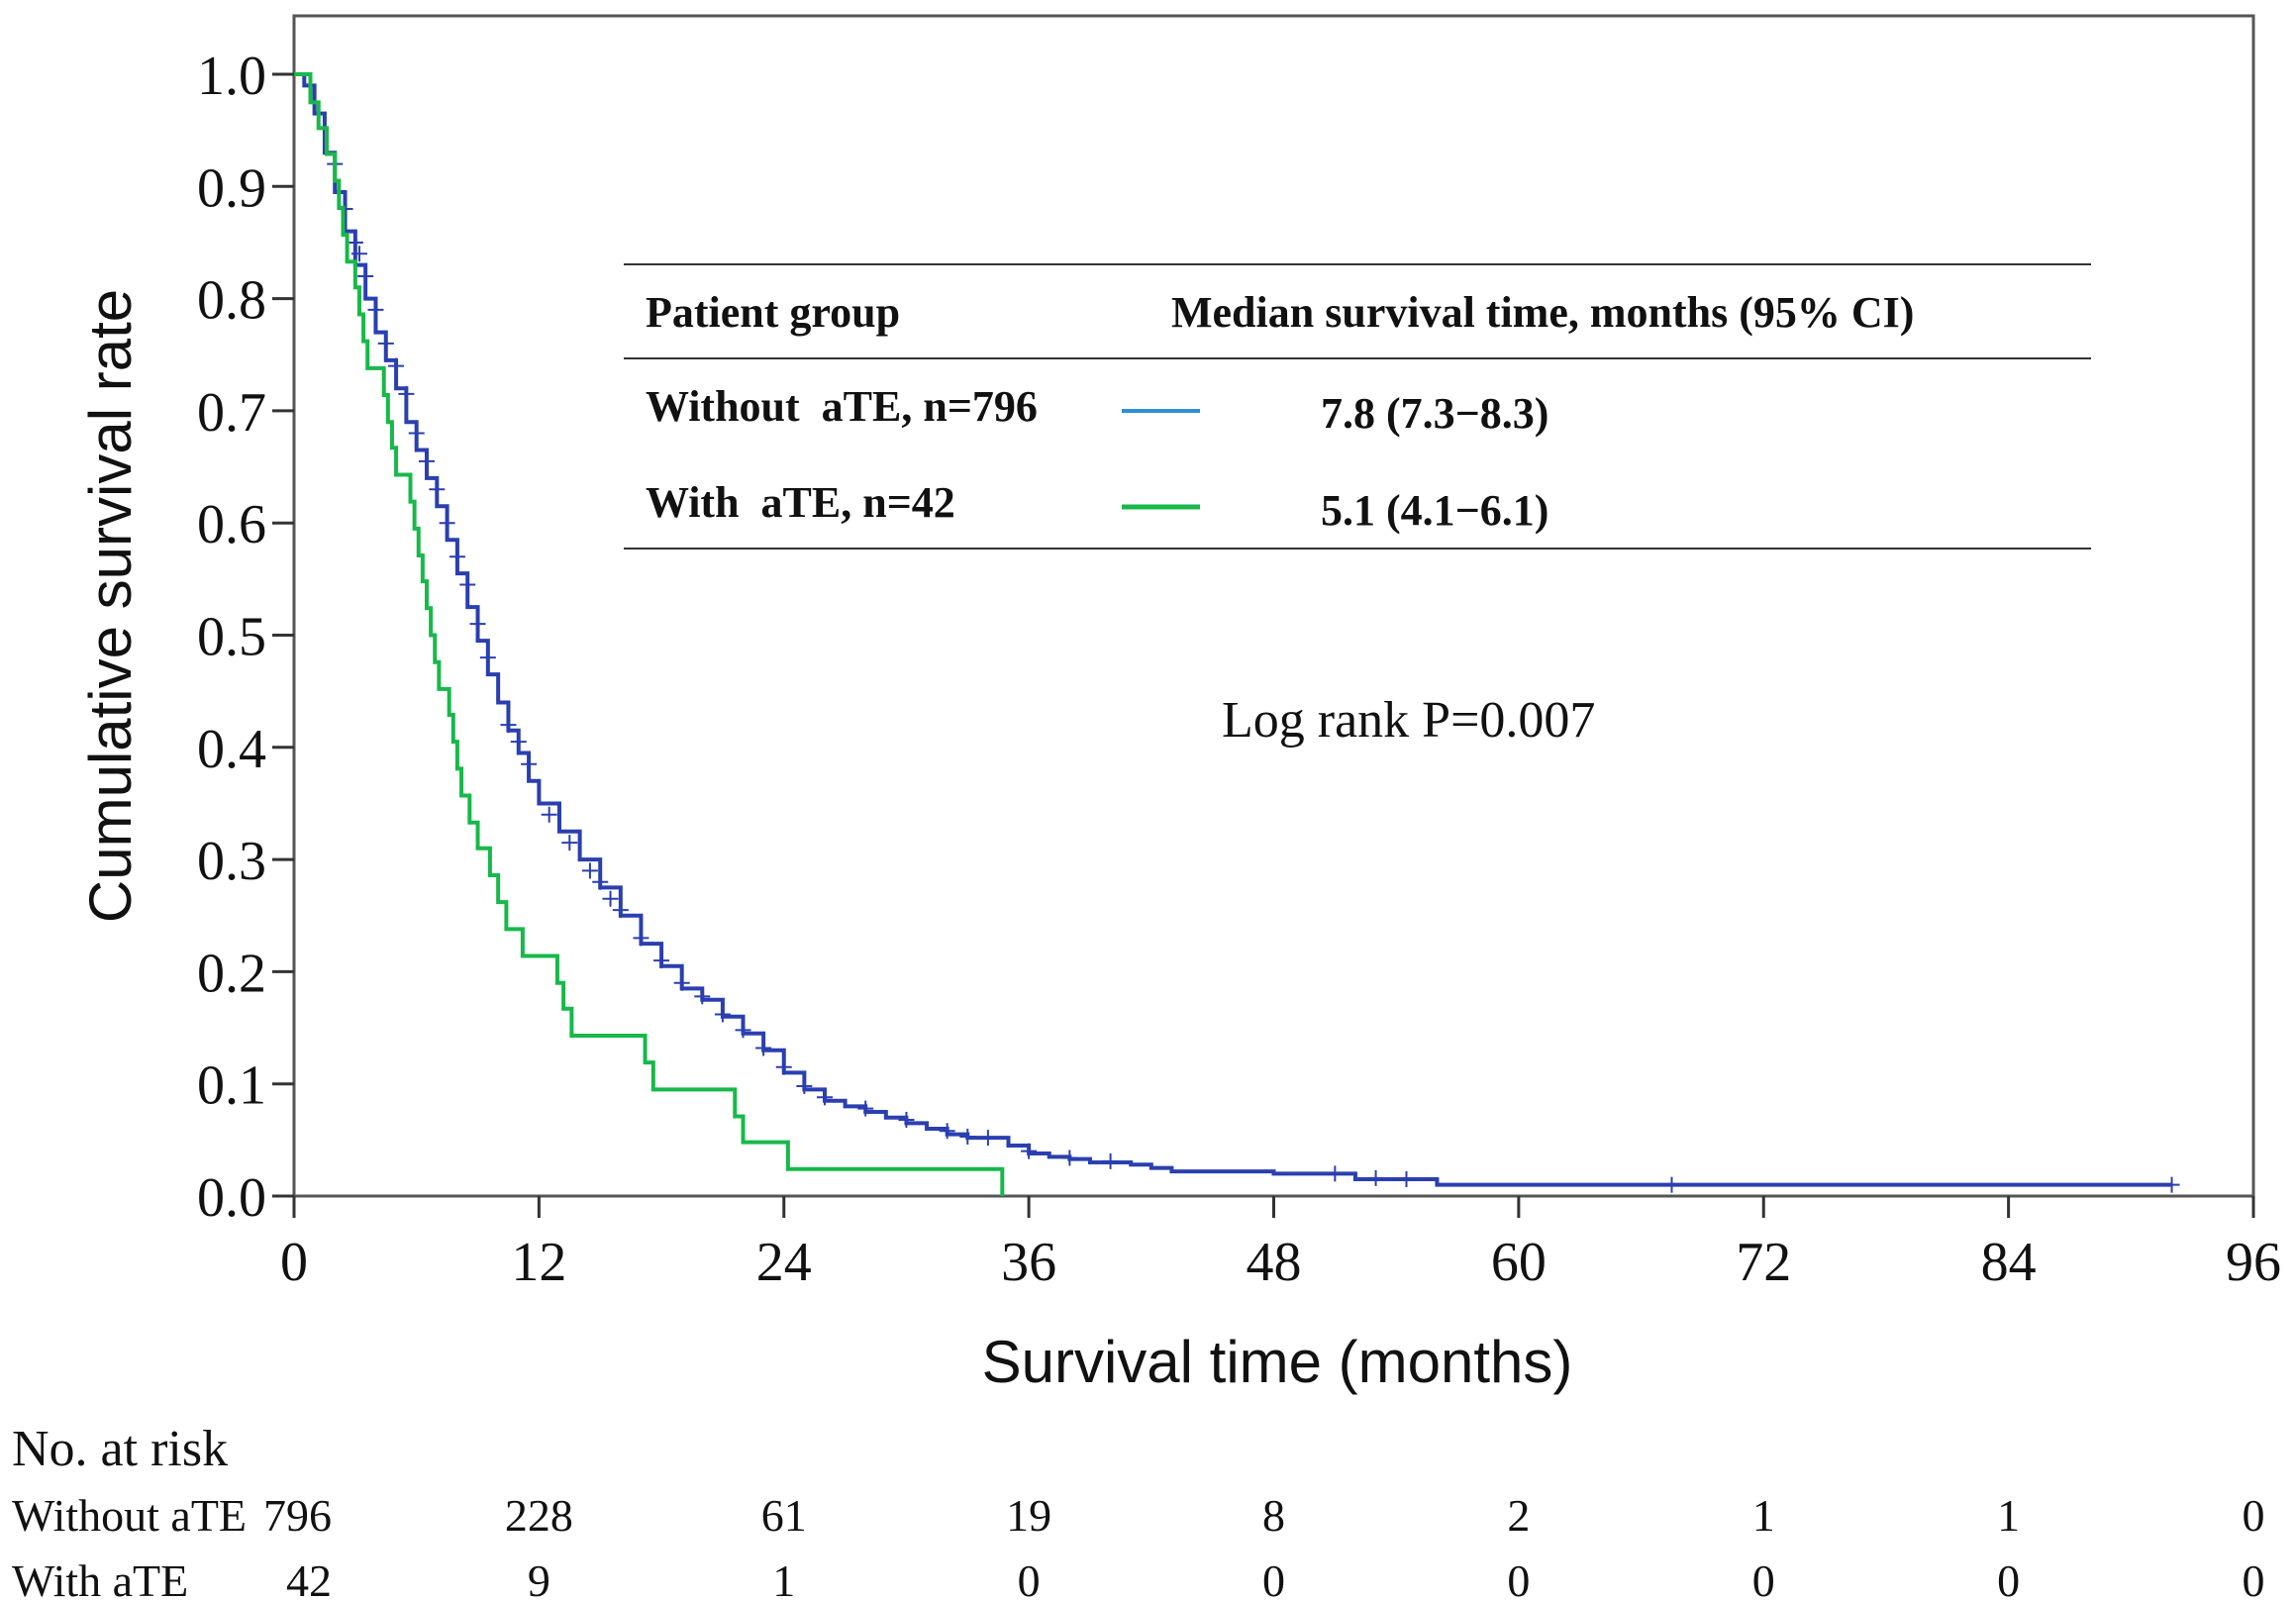 The width and height of the screenshot is (2296, 1602). What do you see at coordinates (246, 637) in the screenshot?
I see `y-axis-ticks: 0.0 0.1 0.2 0.3 0.4 0.5 0.6 0.7 0.8 0.9 1.0` at bounding box center [246, 637].